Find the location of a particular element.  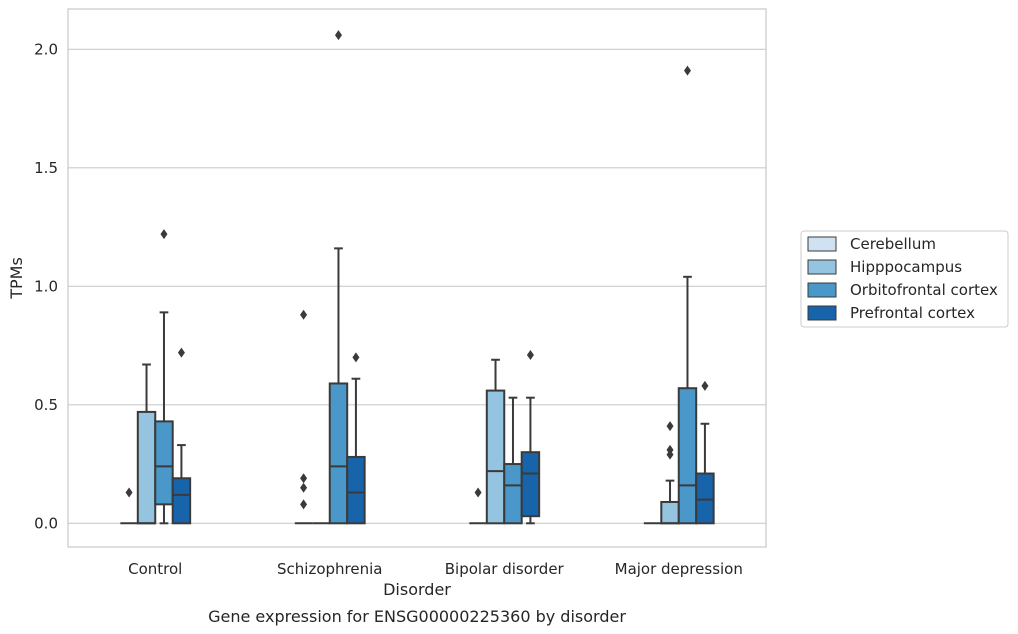

x-tick-label: Schizophrenia is located at coordinates (329, 569).